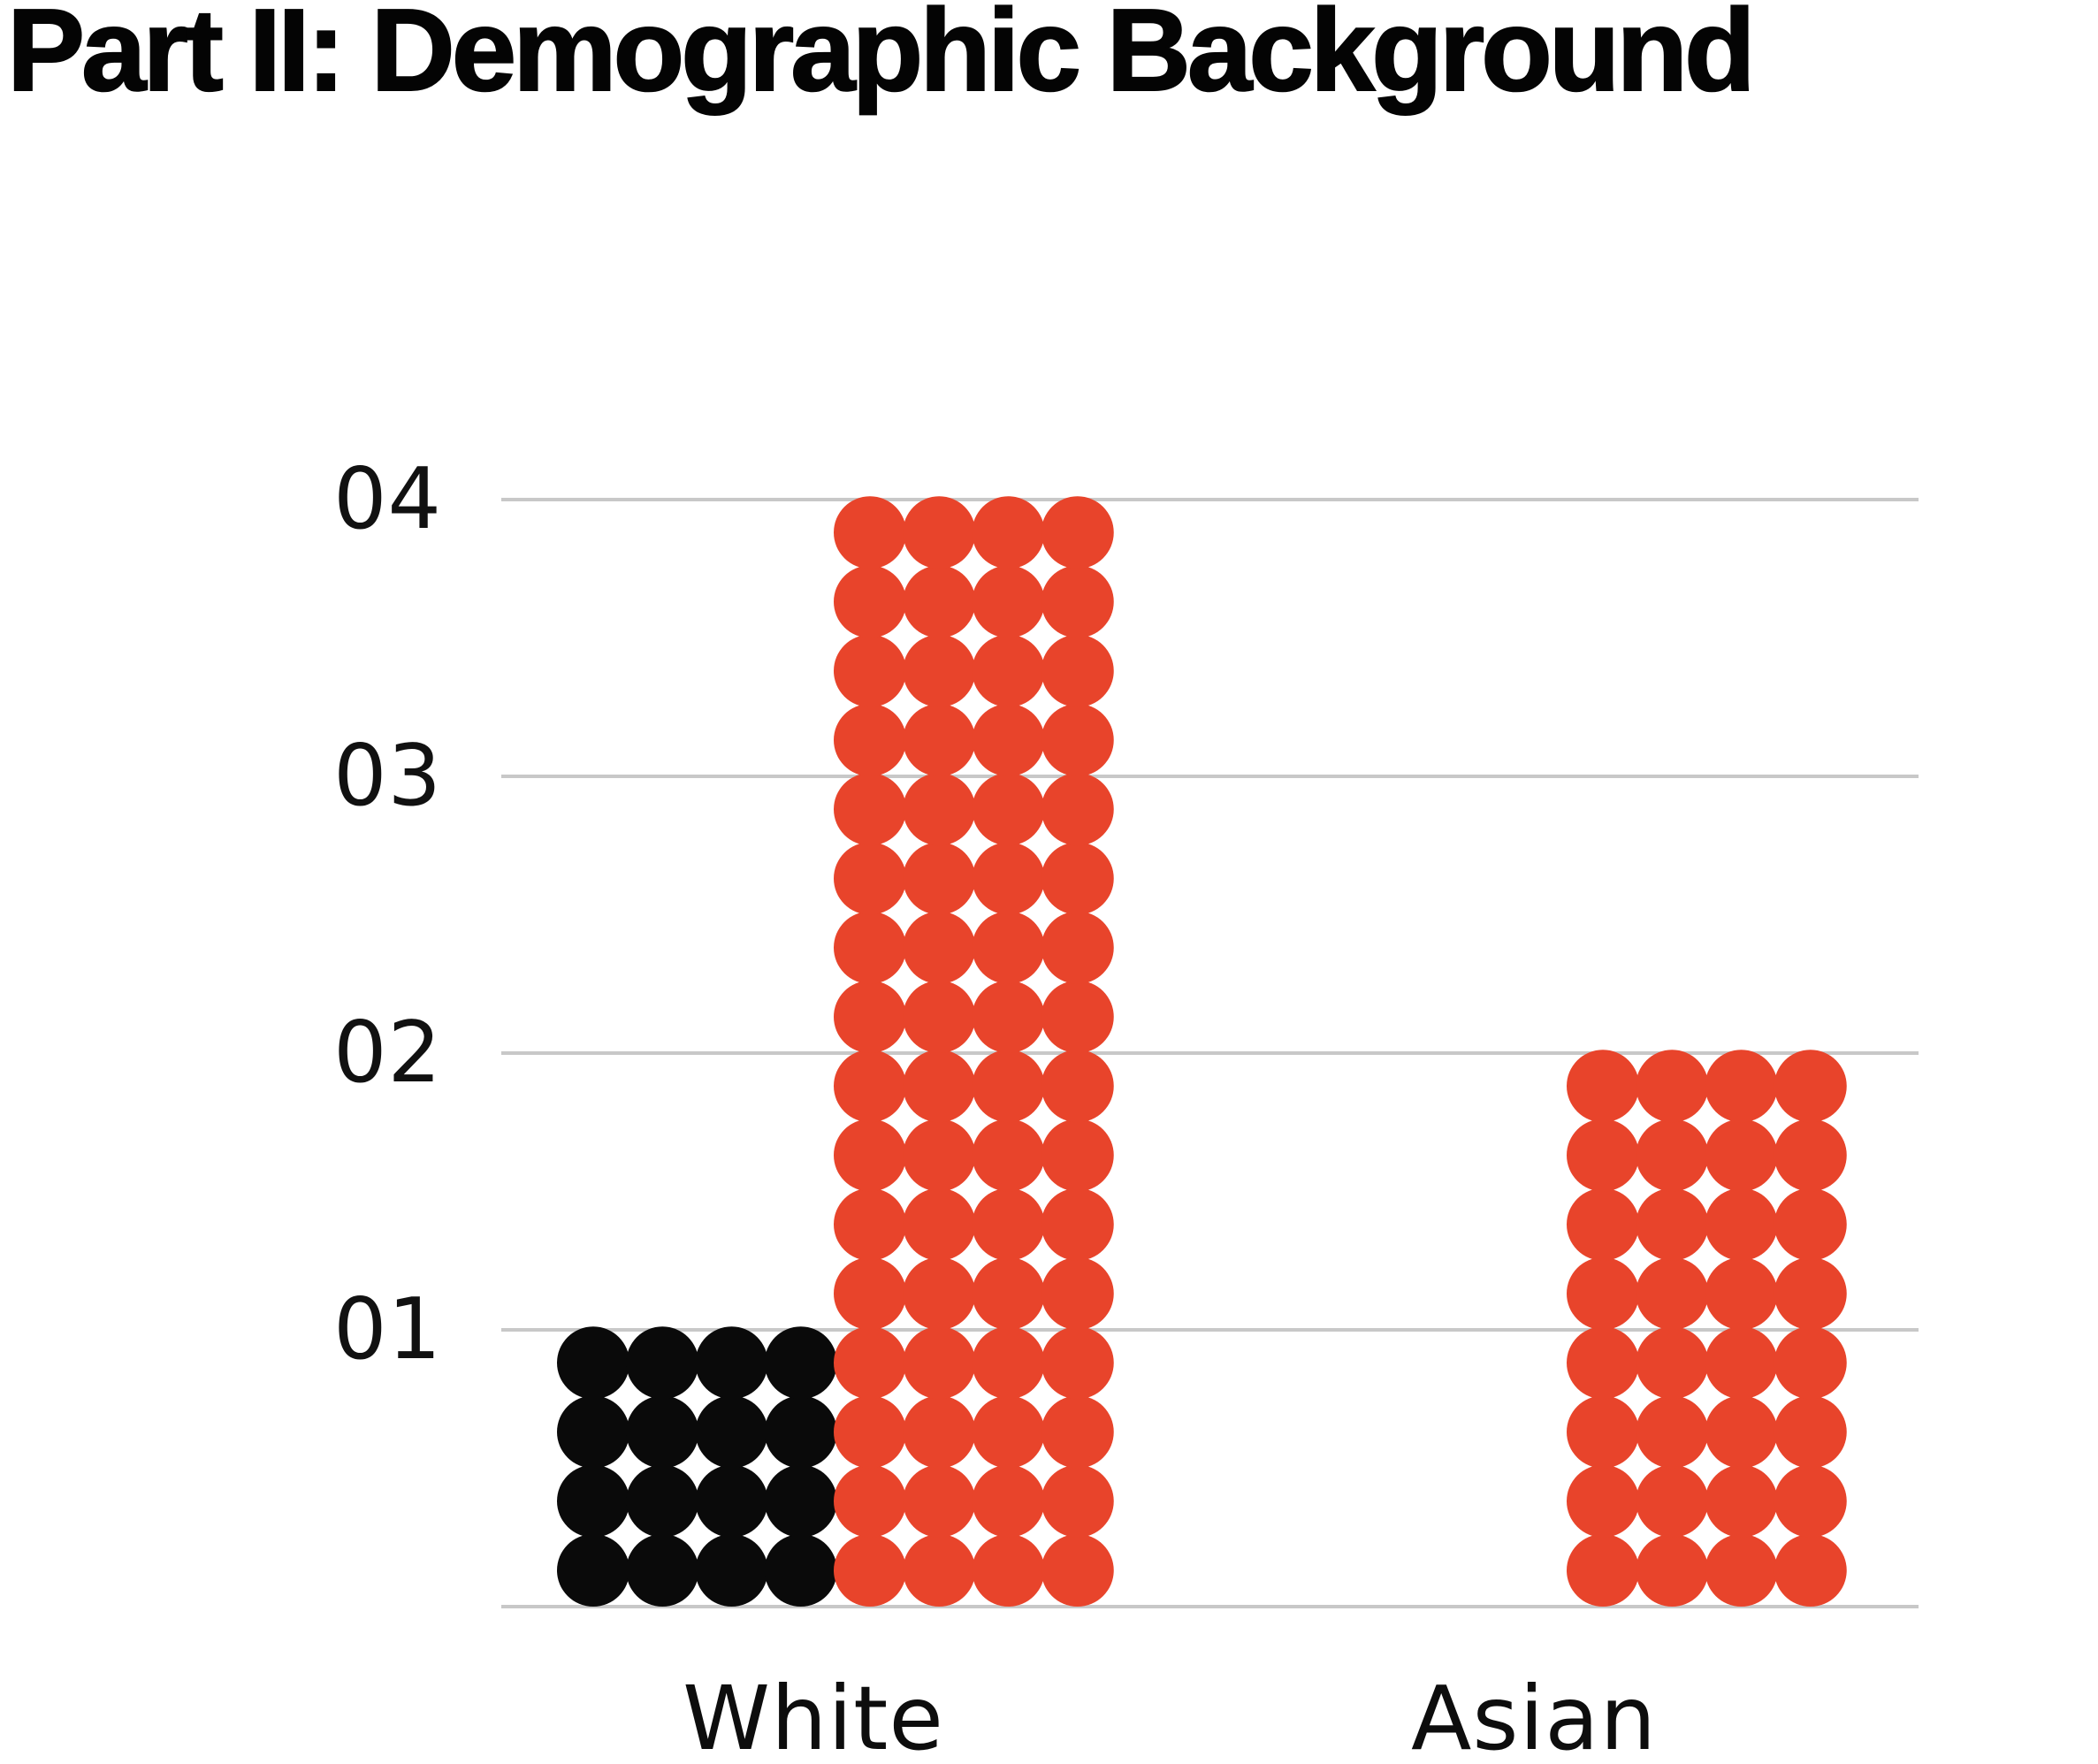 Image resolution: width=2098 pixels, height=1764 pixels. I want to click on chart-title: Part II: Demographic Background, so click(881, 58).